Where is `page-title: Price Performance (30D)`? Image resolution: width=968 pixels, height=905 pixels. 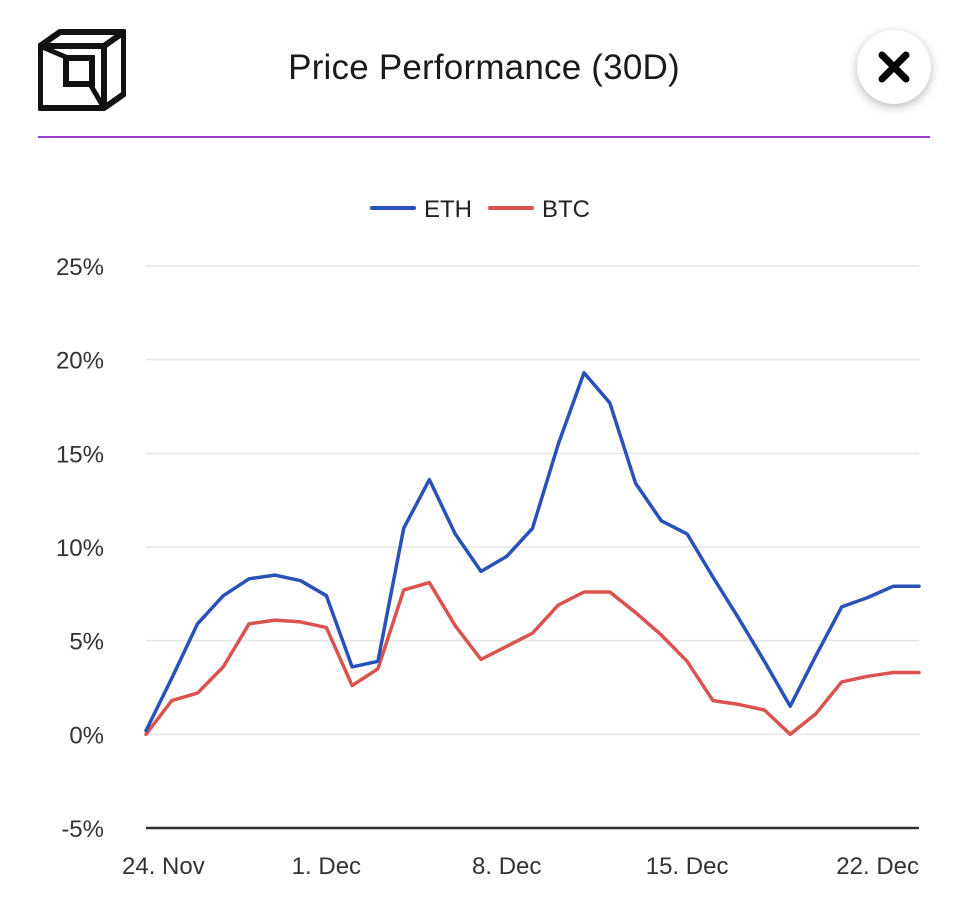
page-title: Price Performance (30D) is located at coordinates (484, 67).